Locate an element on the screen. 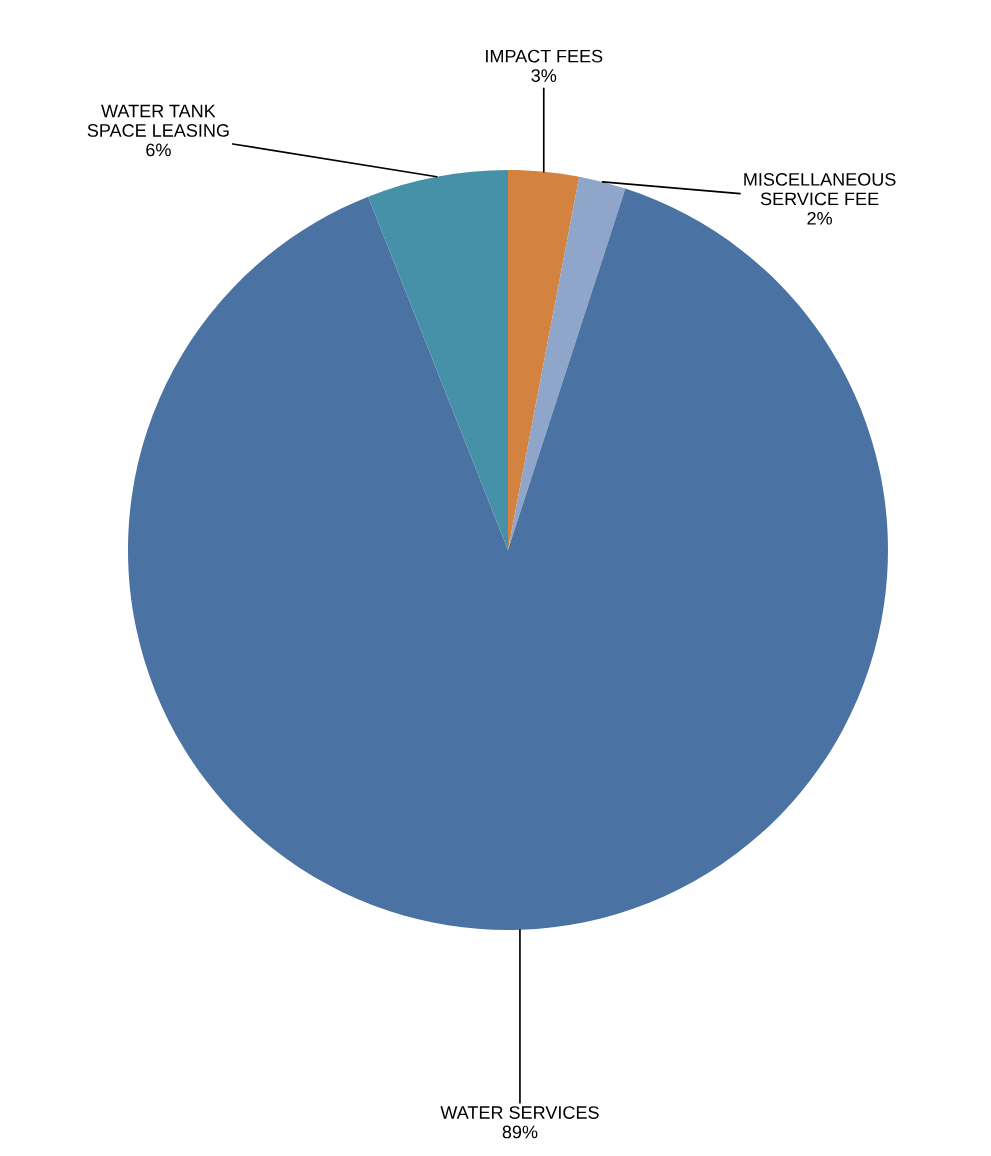 Image resolution: width=991 pixels, height=1156 pixels. data-label: 3% is located at coordinates (544, 75).